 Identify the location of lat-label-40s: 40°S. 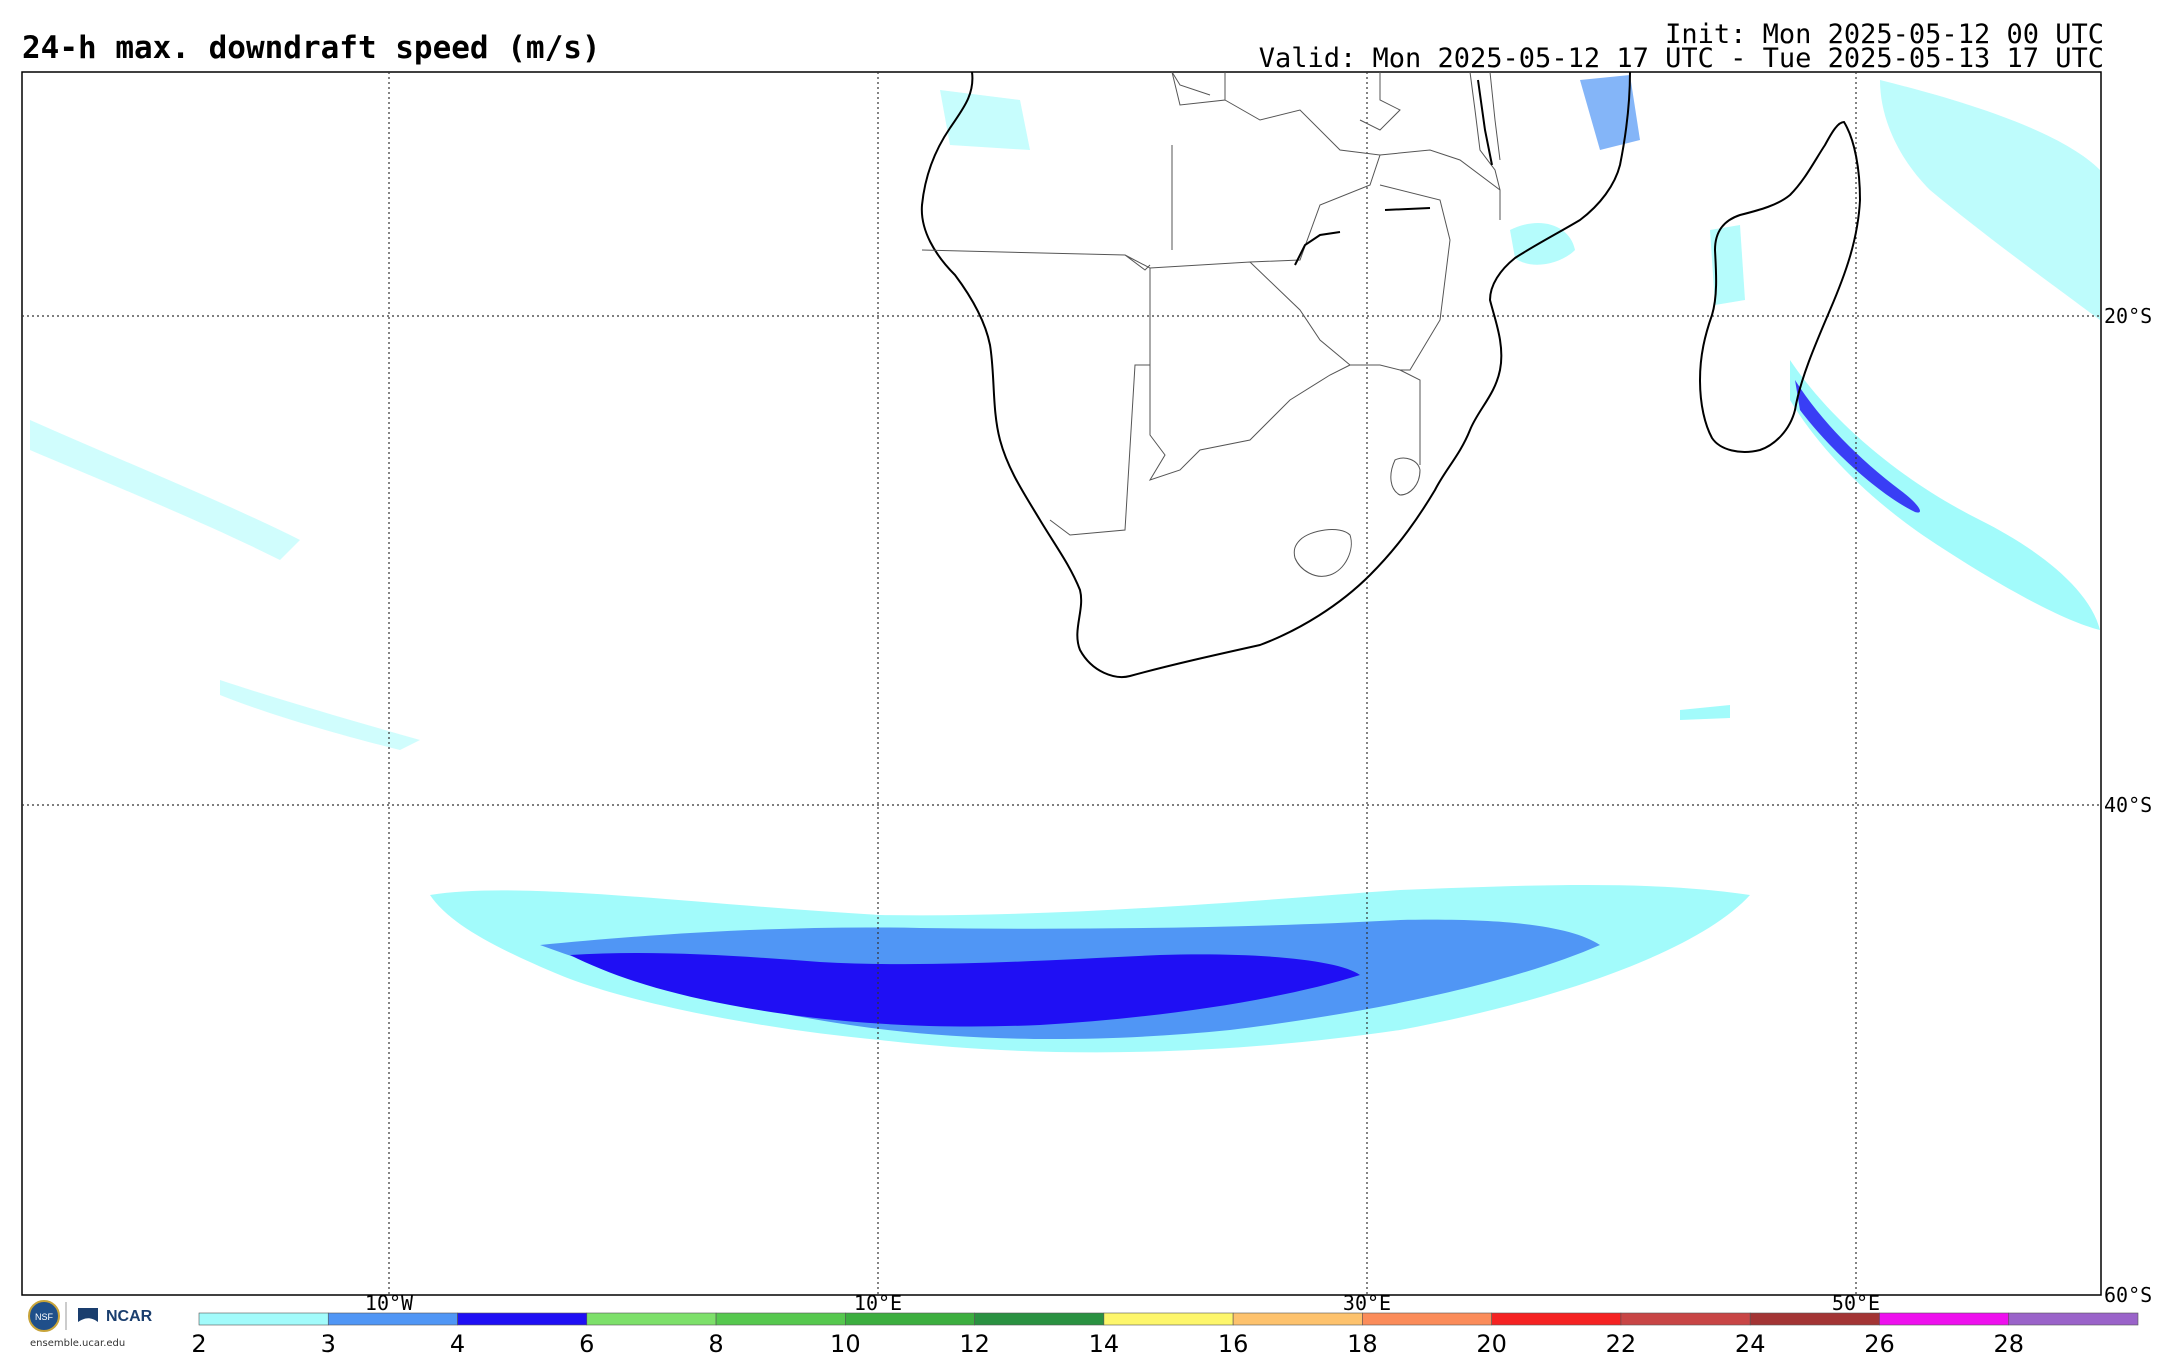
(2128, 805).